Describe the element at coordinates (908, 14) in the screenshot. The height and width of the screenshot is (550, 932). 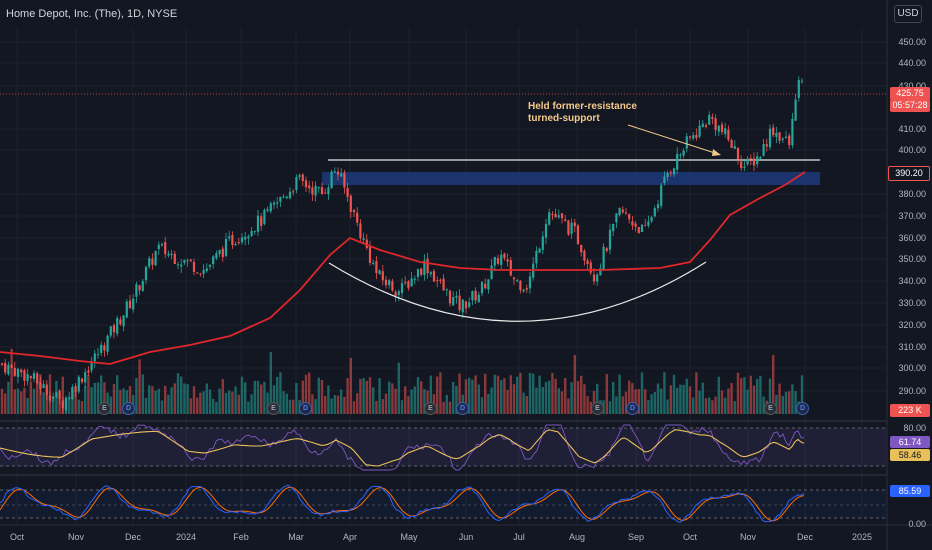
I see `currency-button: USD` at that location.